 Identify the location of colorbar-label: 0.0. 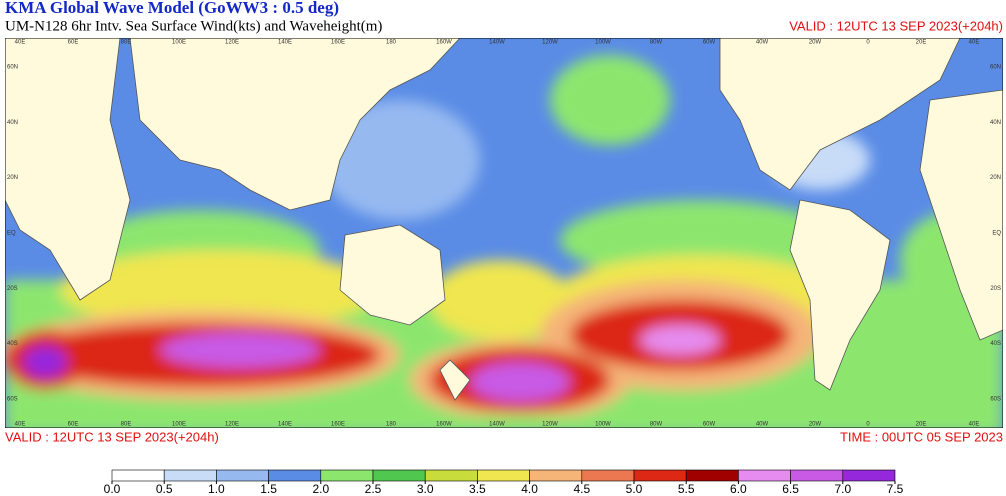
(112, 489).